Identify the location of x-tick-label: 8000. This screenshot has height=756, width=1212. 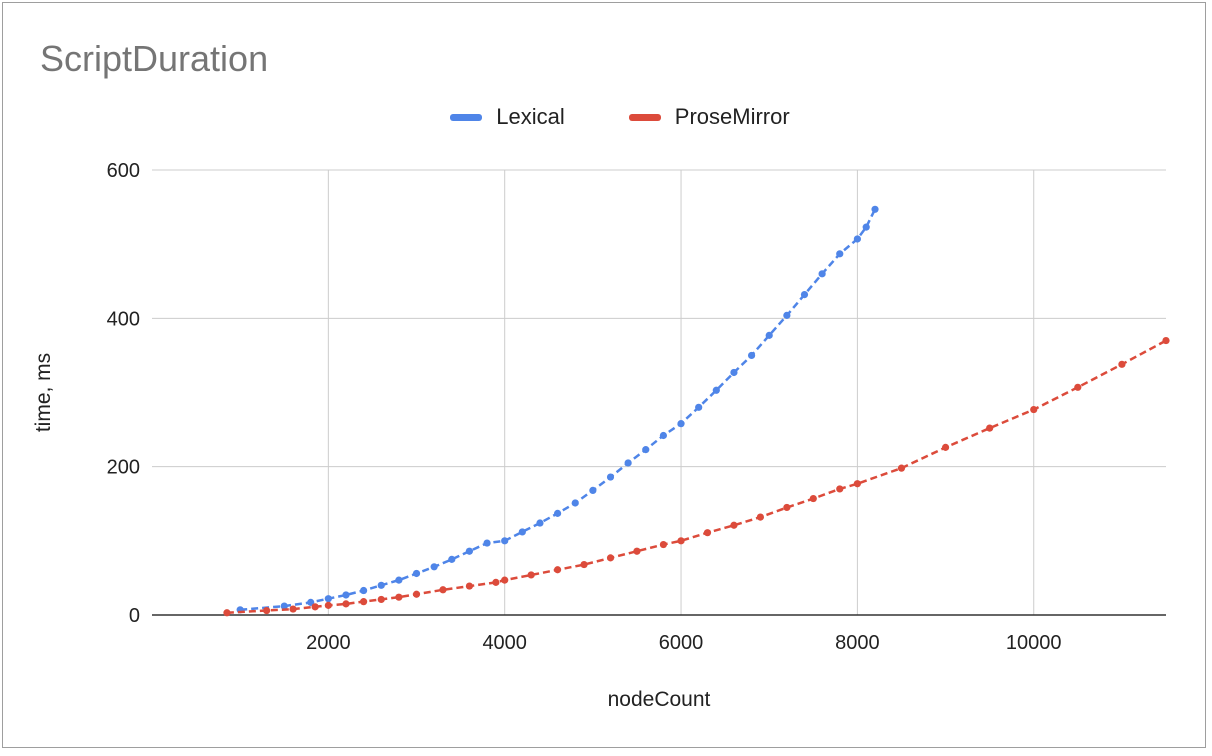
(857, 643).